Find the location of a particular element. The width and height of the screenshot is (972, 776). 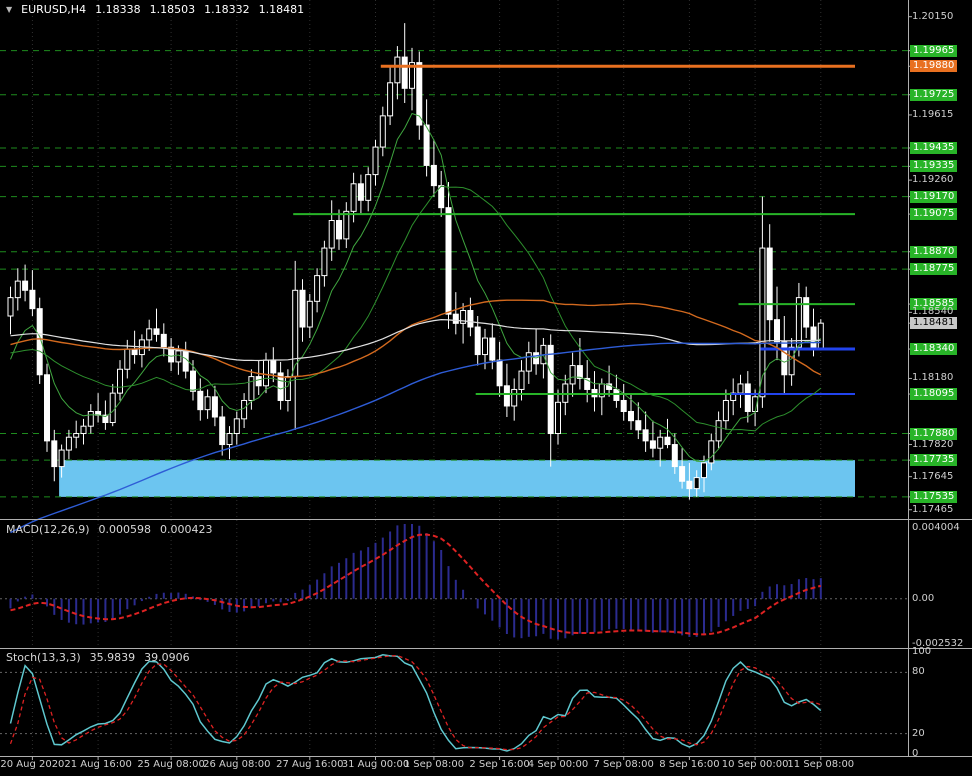

stoch-axis-label: 20 is located at coordinates (918, 733).